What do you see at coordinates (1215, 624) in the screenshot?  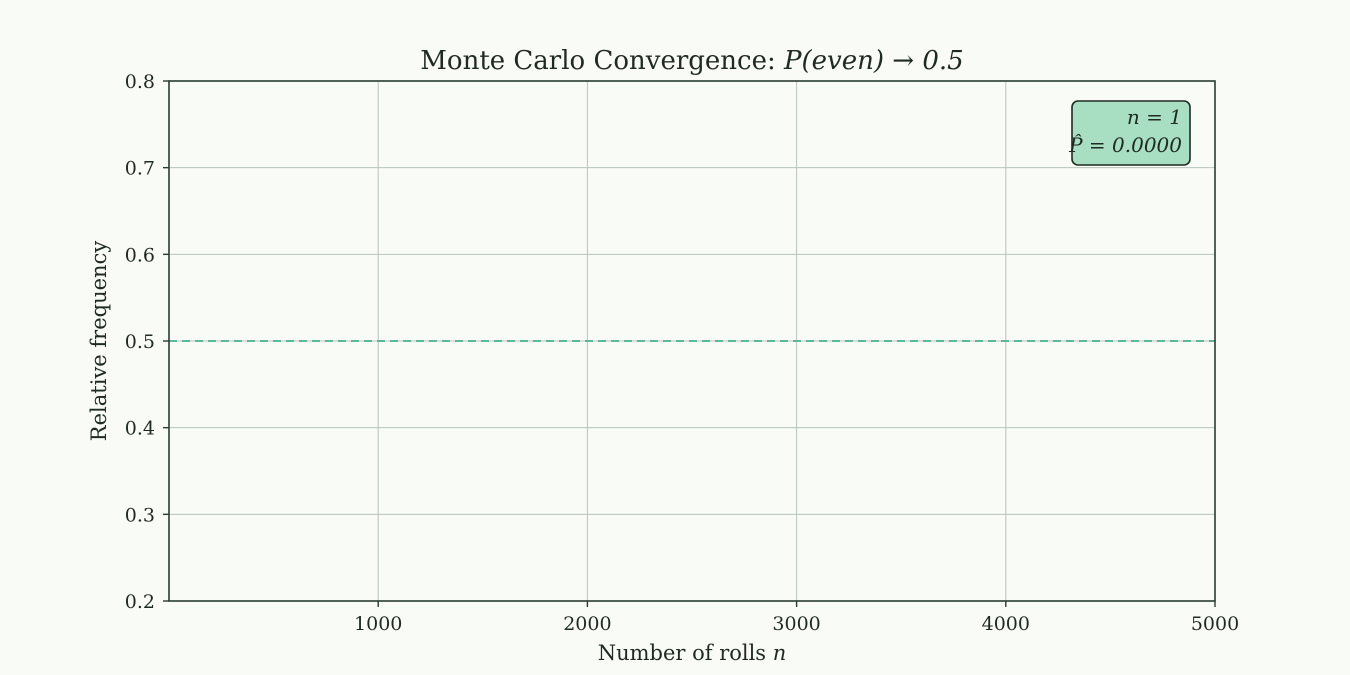 I see `x-tick-label: 5000` at bounding box center [1215, 624].